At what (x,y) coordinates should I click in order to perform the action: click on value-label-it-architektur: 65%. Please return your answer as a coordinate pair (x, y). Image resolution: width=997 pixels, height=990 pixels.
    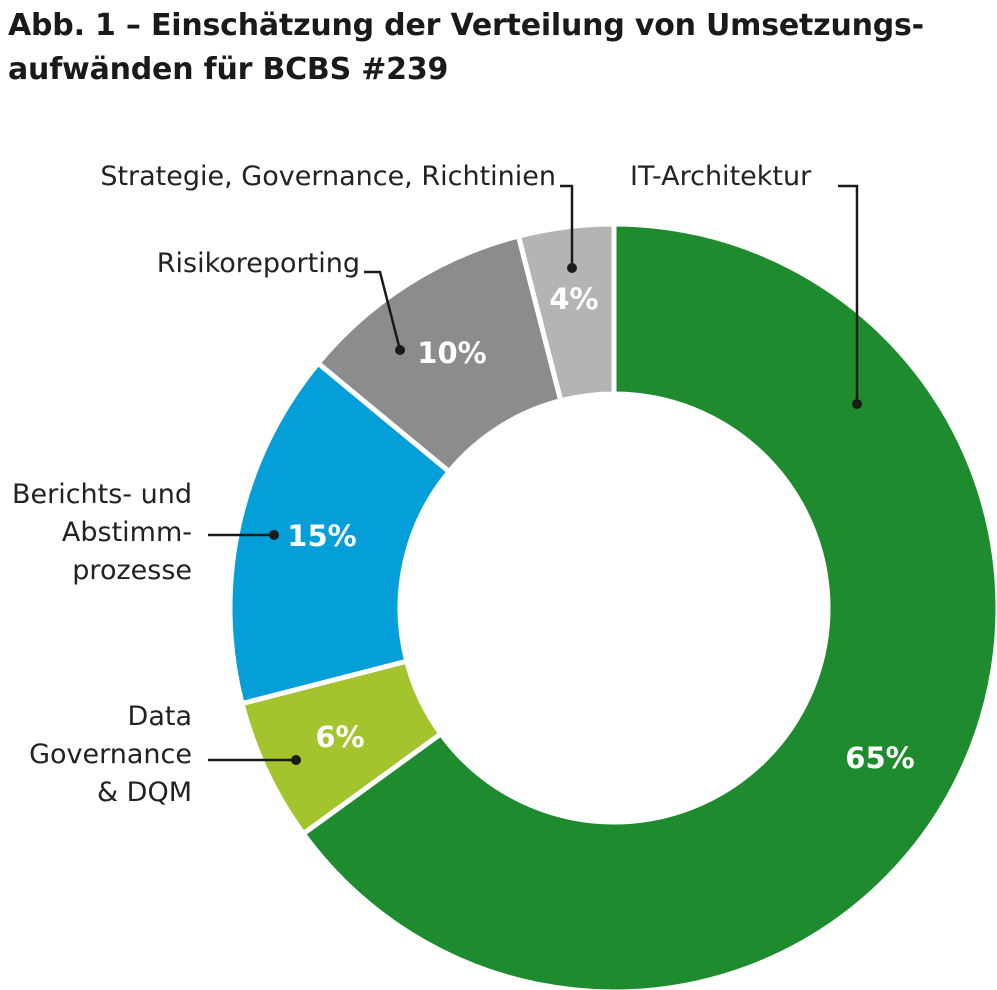
    Looking at the image, I should click on (879, 758).